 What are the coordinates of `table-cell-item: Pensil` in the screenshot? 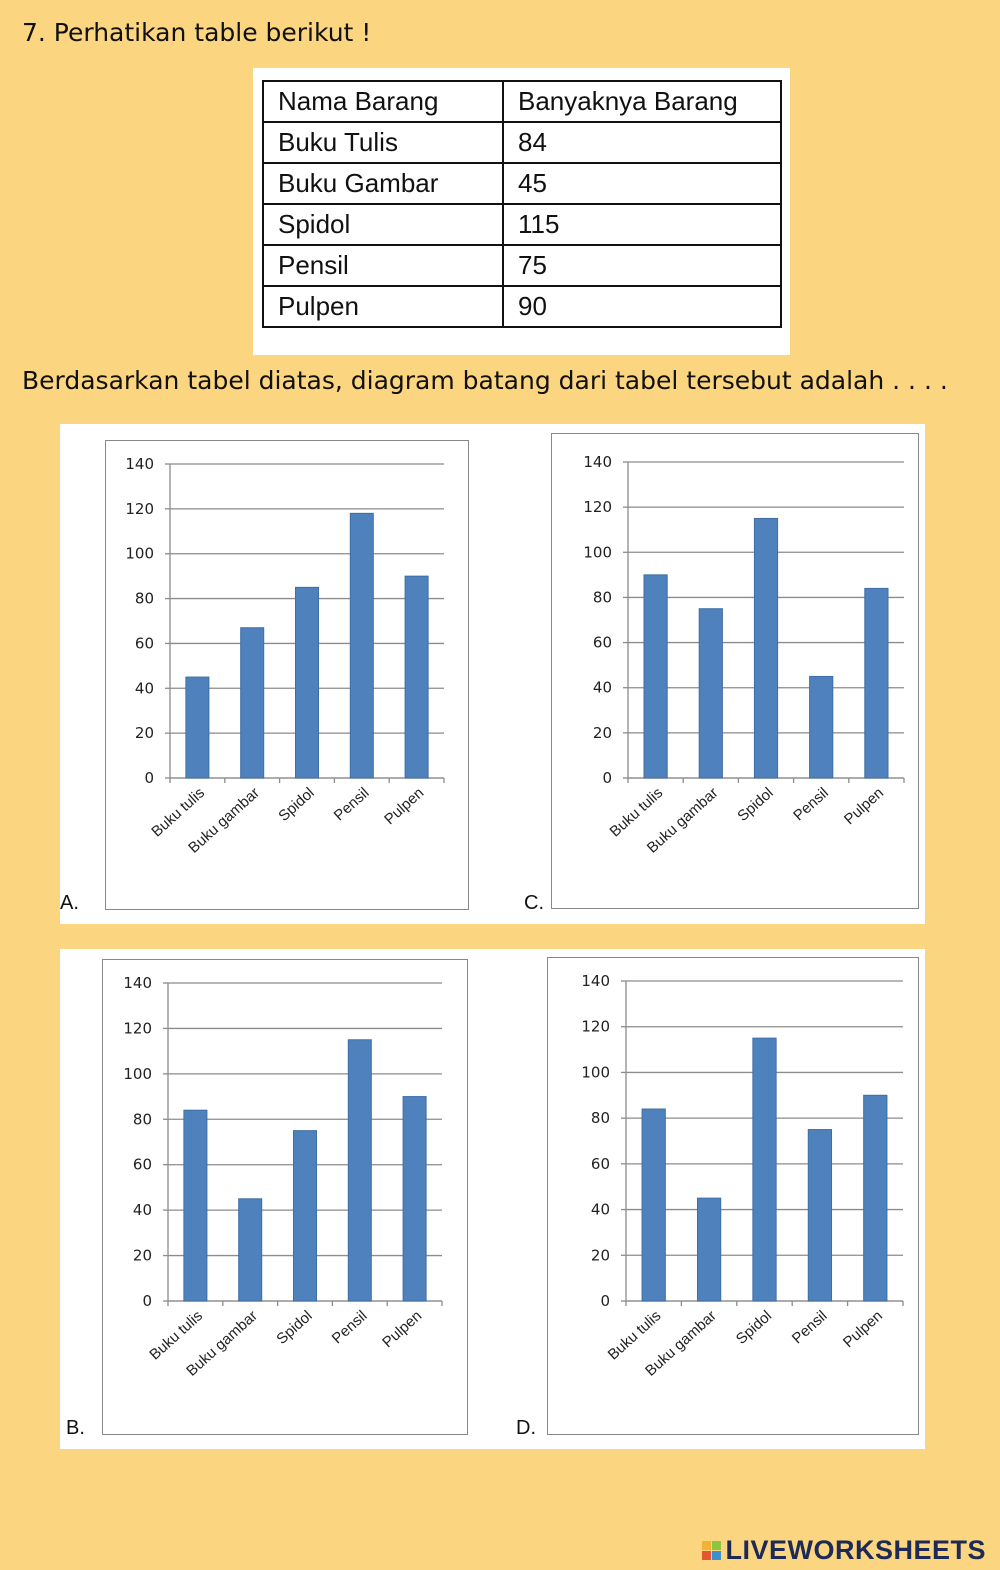 It's located at (383, 265).